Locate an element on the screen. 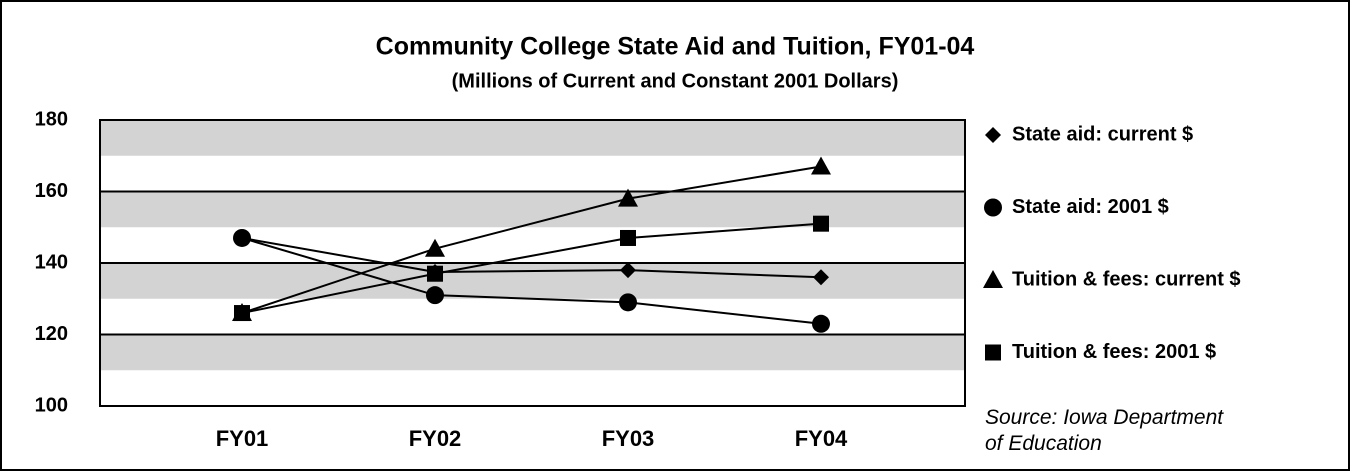 The image size is (1350, 476). x-tick-label: FY02 is located at coordinates (435, 438).